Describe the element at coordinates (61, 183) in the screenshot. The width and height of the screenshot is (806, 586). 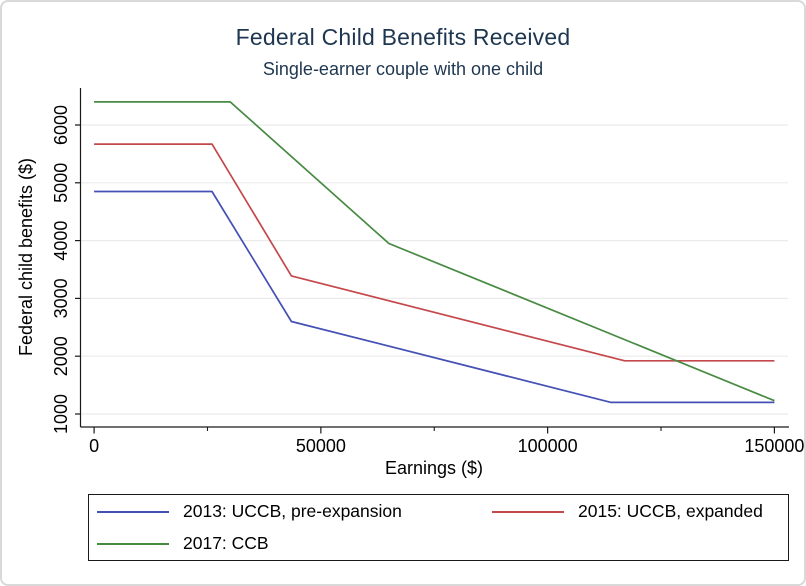
I see `y-tick-label: 5000` at that location.